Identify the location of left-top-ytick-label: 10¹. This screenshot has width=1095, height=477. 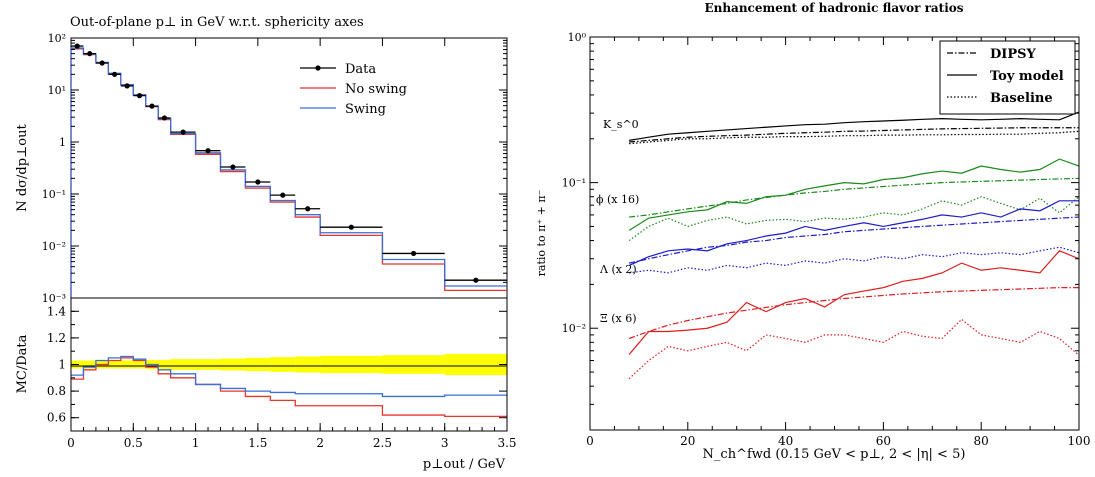
(57, 90).